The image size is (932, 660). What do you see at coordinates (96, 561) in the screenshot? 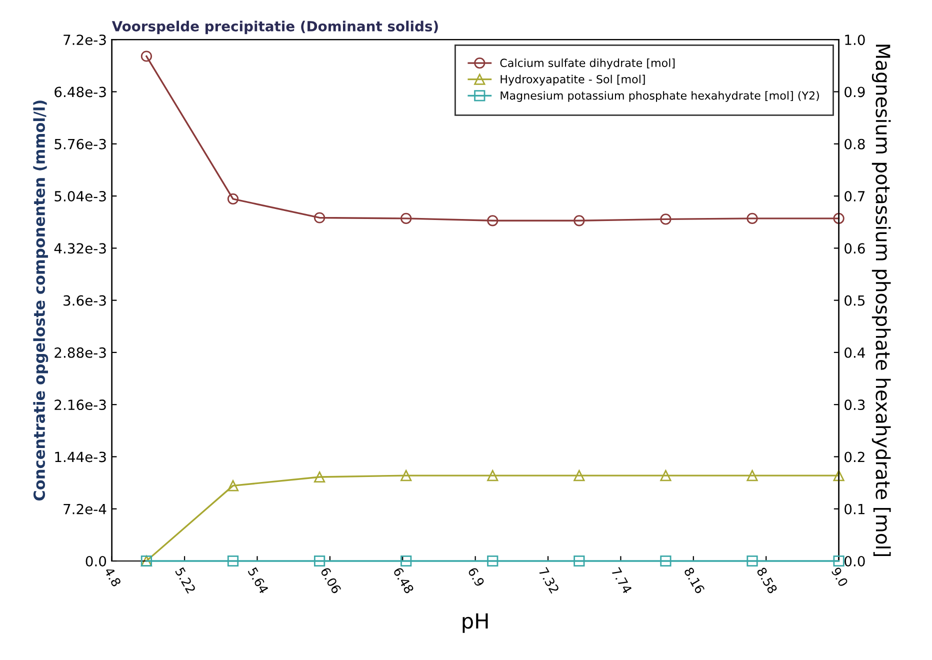
I see `y-tick-label: 0.0` at bounding box center [96, 561].